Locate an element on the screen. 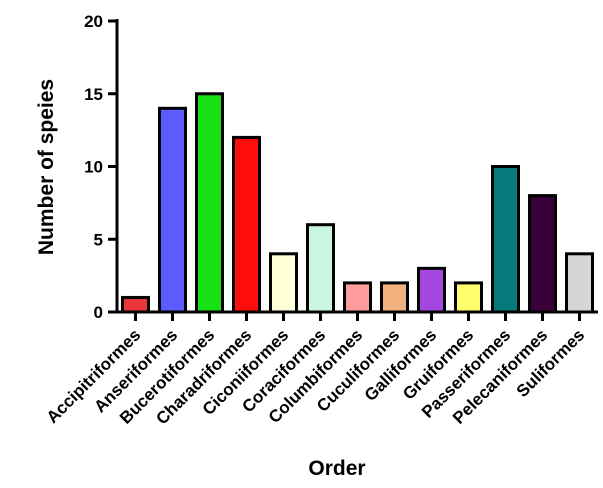  y-tick-label: 0 is located at coordinates (98, 312).